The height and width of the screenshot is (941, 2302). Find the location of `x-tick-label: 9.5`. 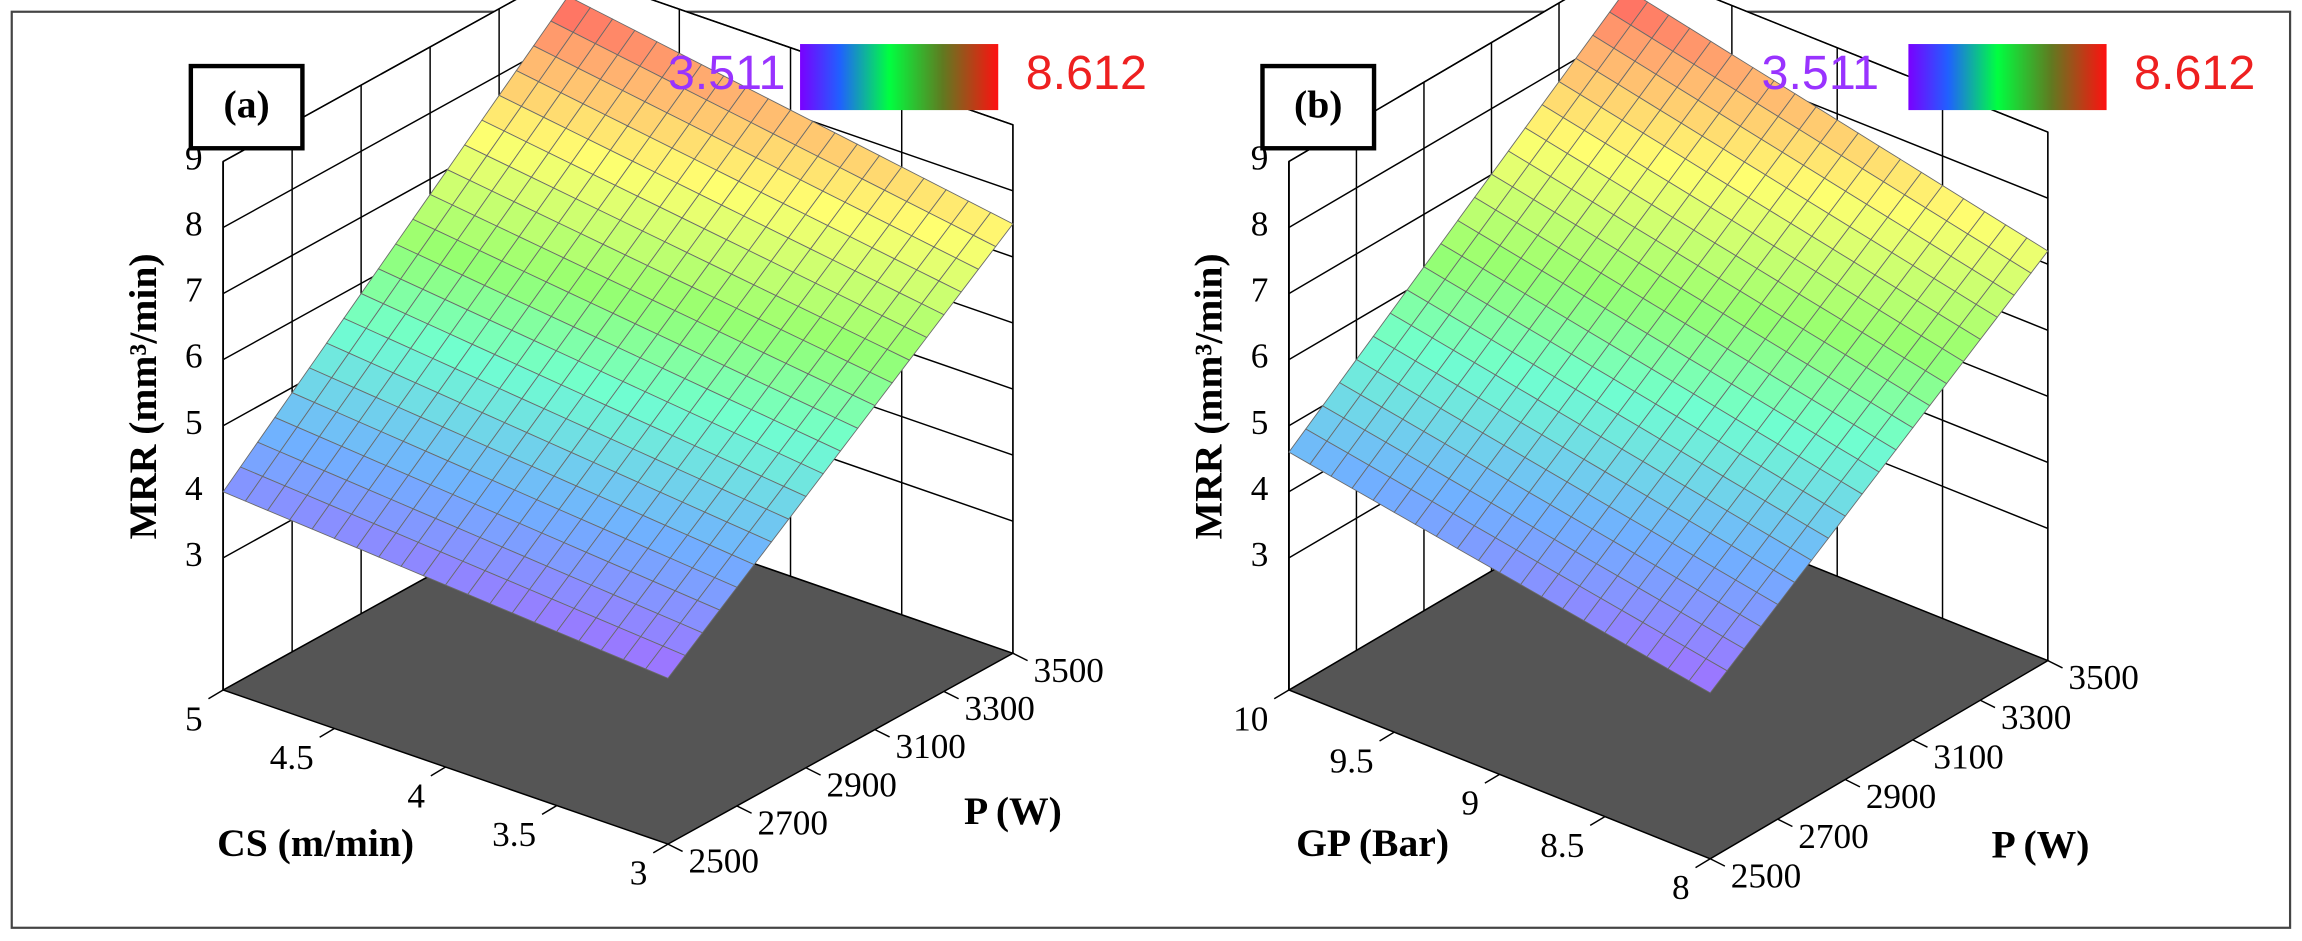

x-tick-label: 9.5 is located at coordinates (1352, 761).